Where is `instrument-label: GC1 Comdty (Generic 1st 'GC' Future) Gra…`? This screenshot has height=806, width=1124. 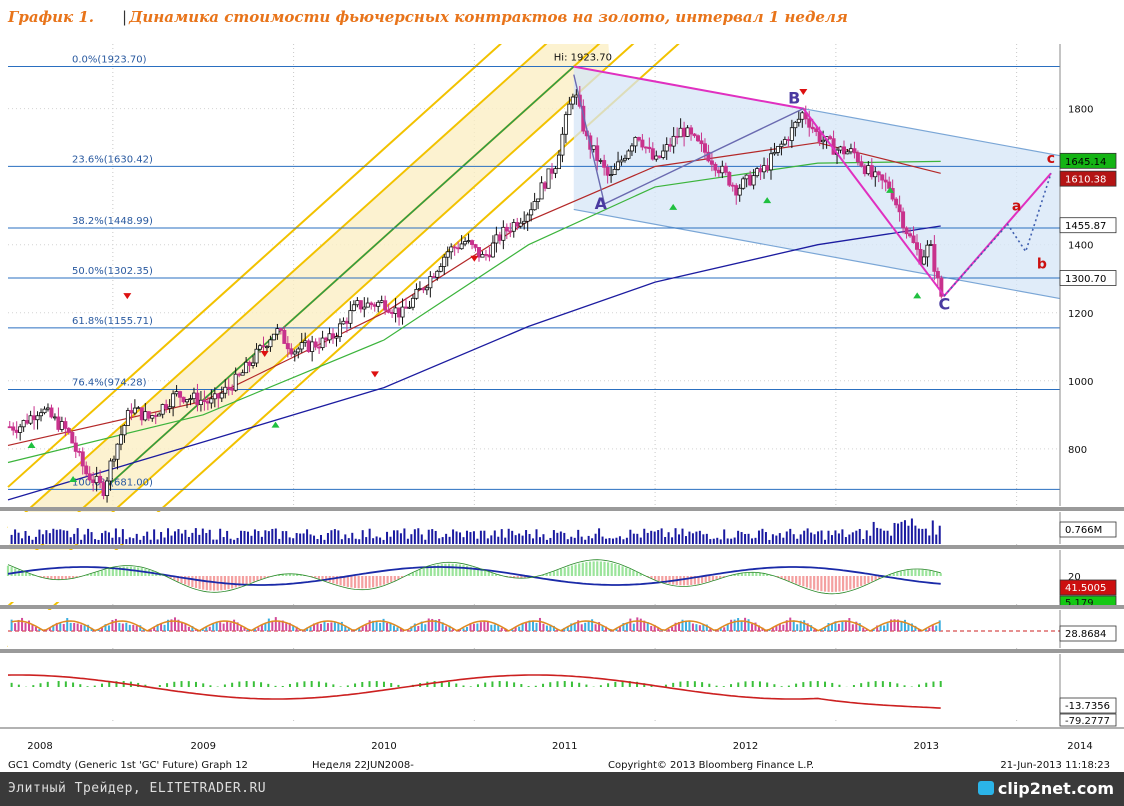
instrument-label: GC1 Comdty (Generic 1st 'GC' Future) Gra… is located at coordinates (128, 765).